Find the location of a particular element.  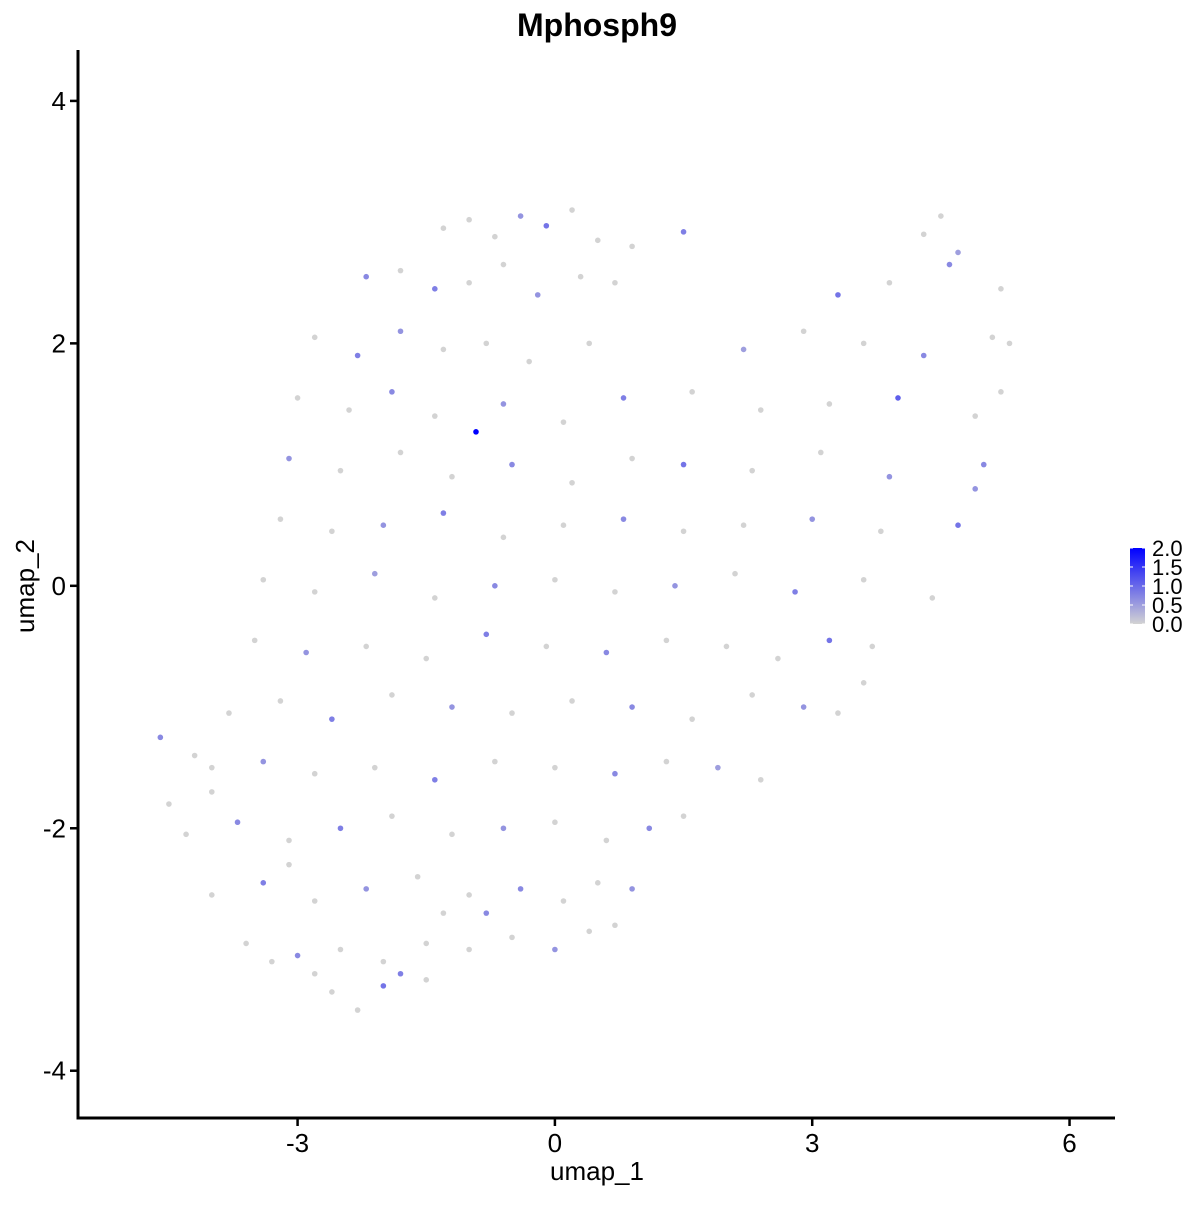

y-tick-label: -2 is located at coordinates (54, 828).